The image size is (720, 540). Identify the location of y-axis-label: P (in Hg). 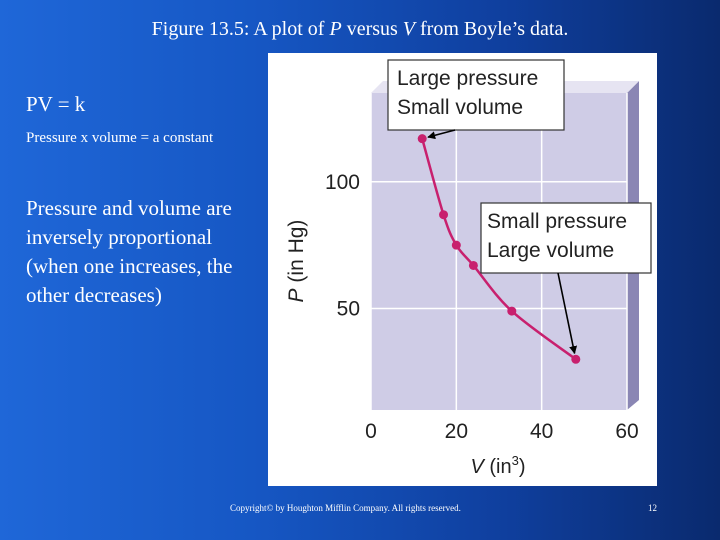
(296, 261).